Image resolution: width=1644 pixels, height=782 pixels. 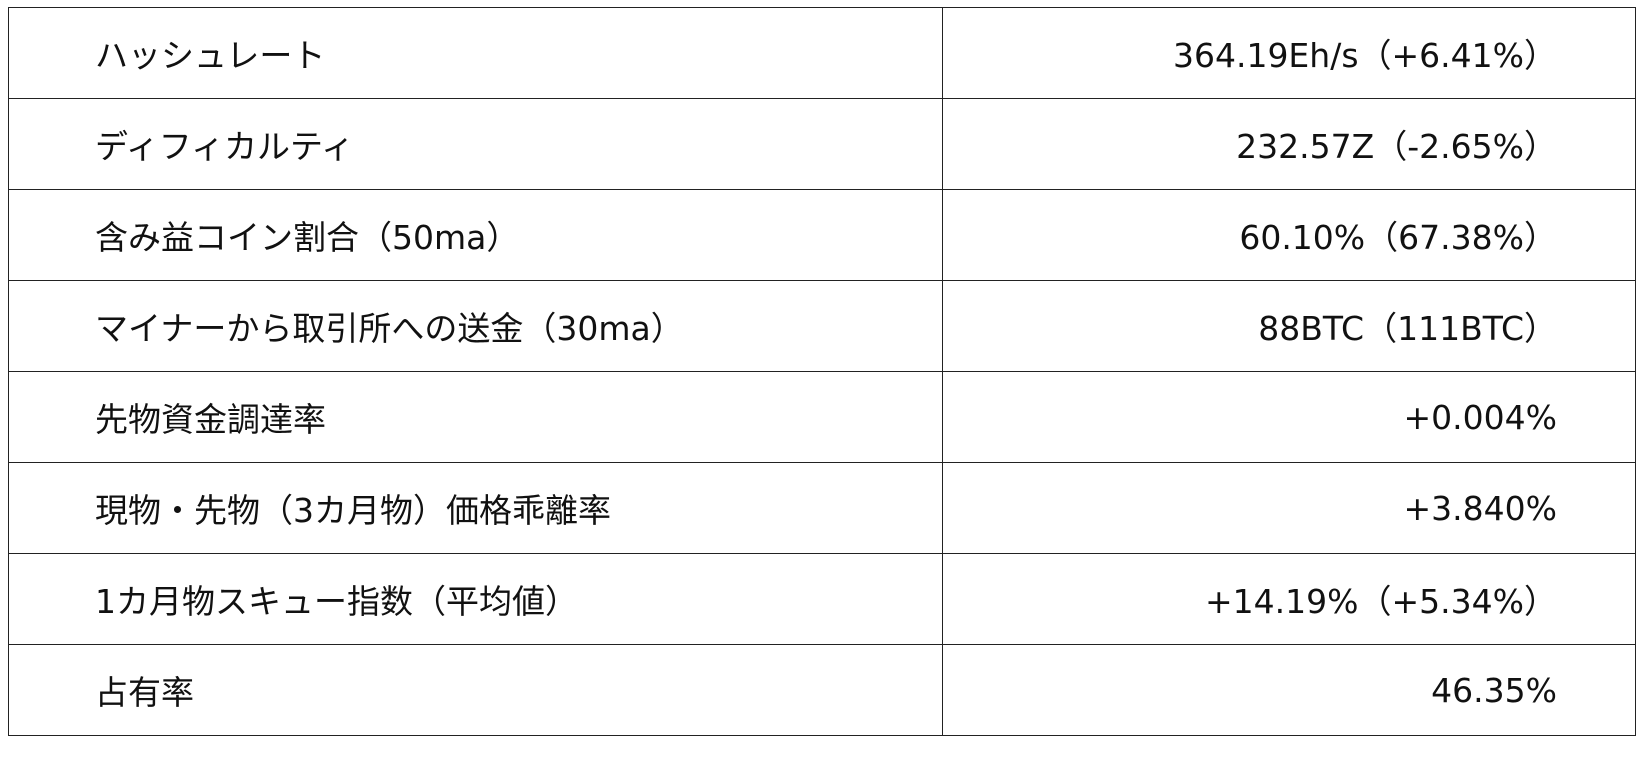 I want to click on table-row: マイナーから取引所への送金（30ma） 88BTC（111BTC）, so click(x=822, y=326).